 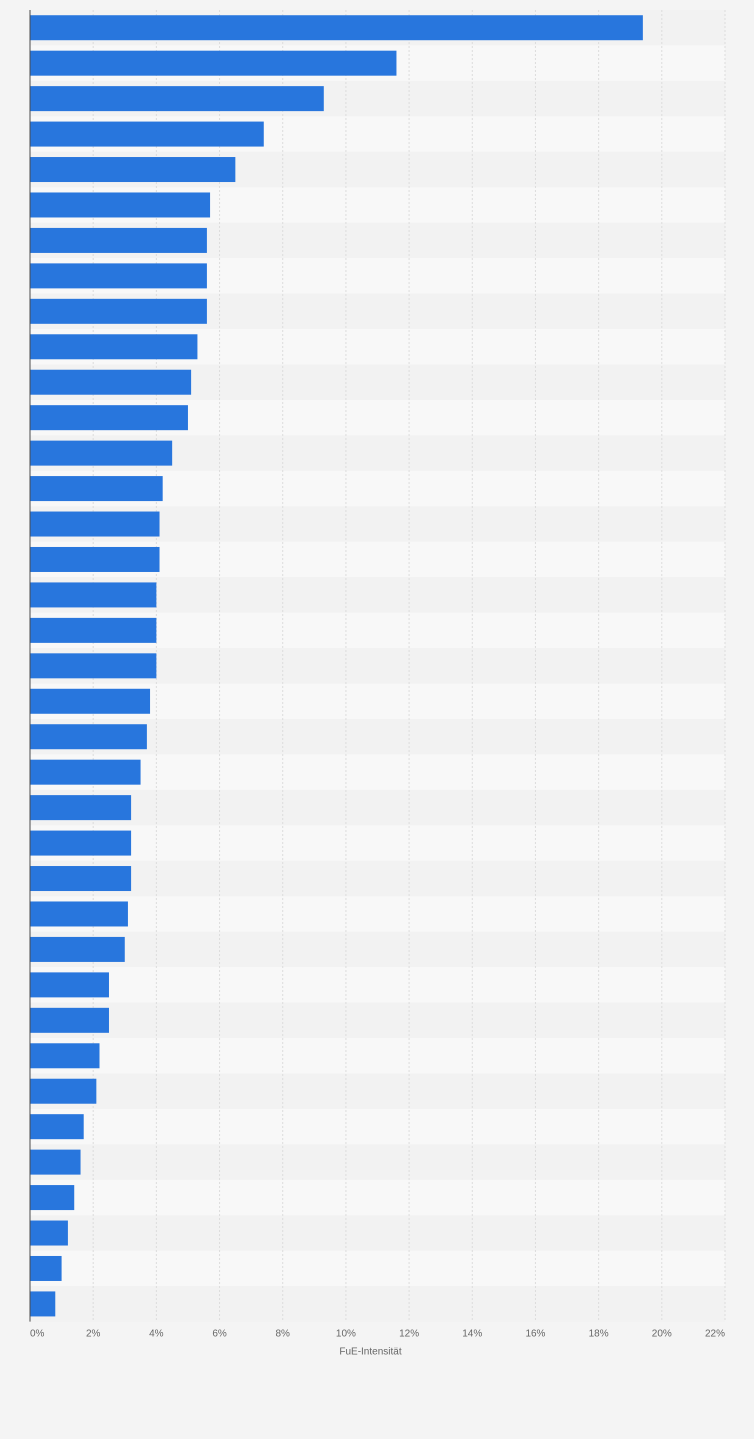 I want to click on x-tick-label: 16%, so click(x=535, y=1334).